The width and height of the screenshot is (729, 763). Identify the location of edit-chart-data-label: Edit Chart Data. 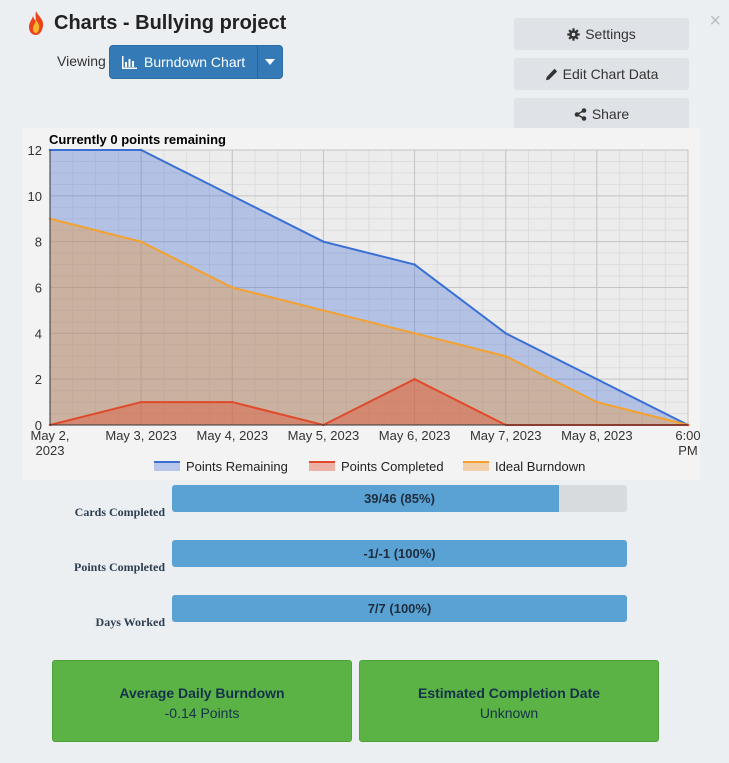
(610, 74).